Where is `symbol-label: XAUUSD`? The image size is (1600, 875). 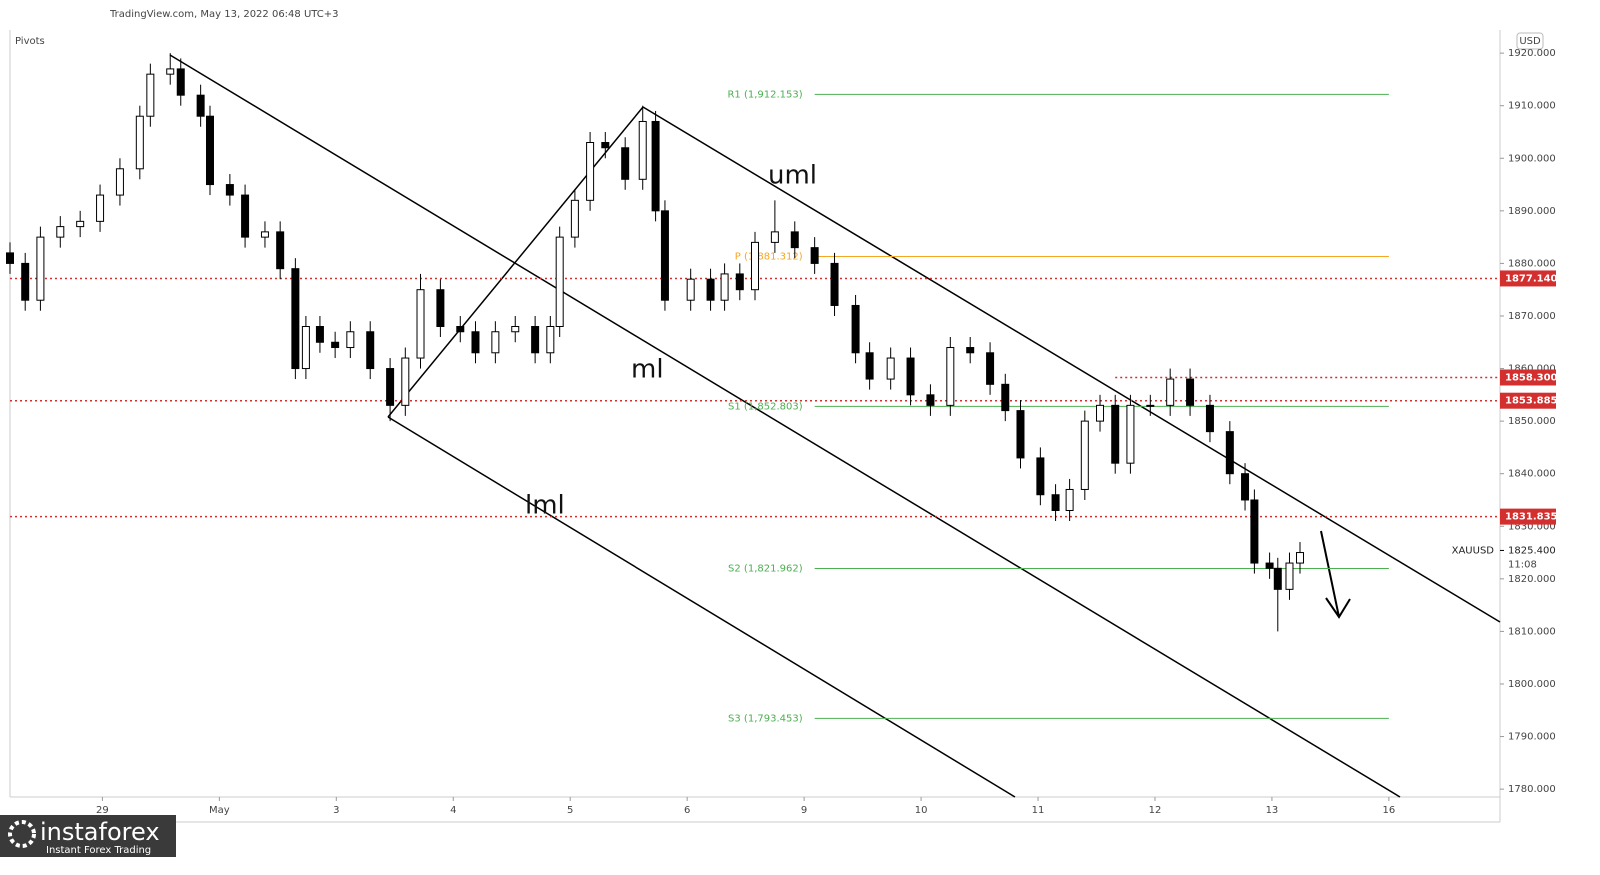 symbol-label: XAUUSD is located at coordinates (1473, 550).